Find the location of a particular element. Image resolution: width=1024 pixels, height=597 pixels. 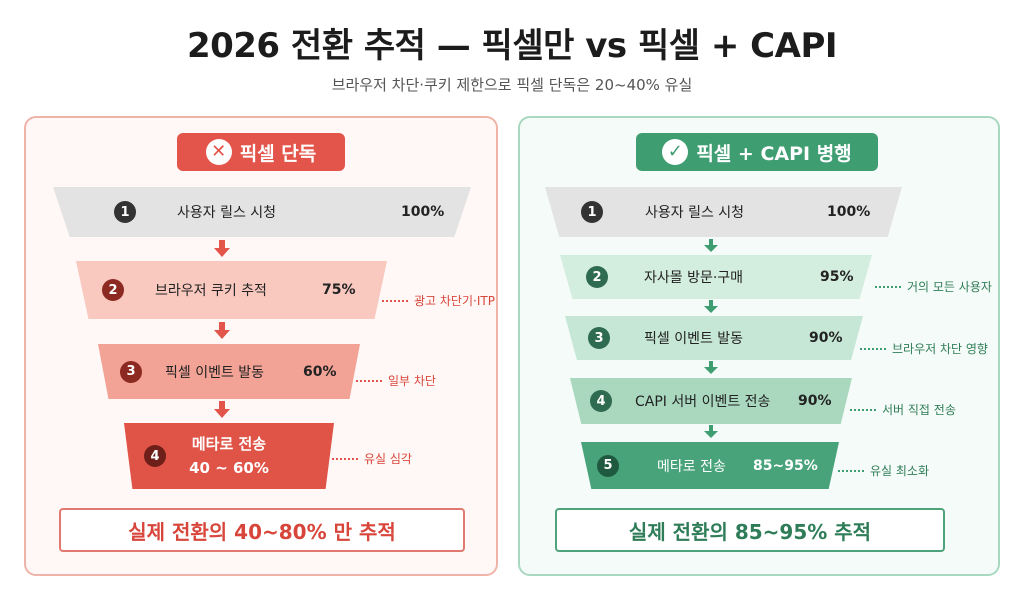

pixel-capi-badge-label: 픽셀 + CAPI 병행 is located at coordinates (774, 153).